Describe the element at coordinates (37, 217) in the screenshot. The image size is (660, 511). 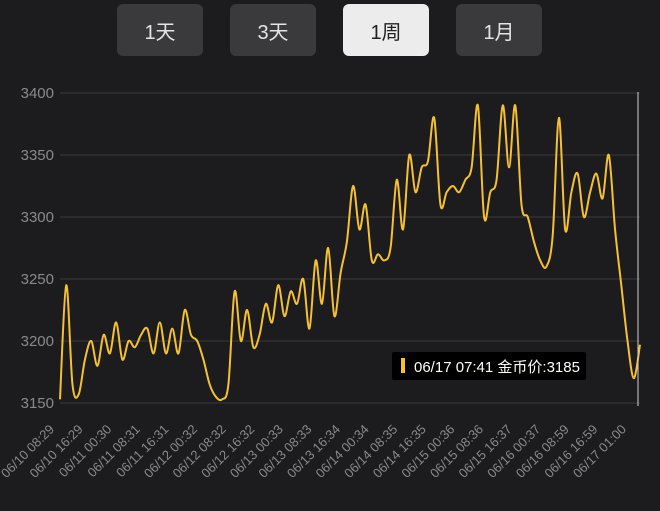
I see `y-tick-label: 3300` at that location.